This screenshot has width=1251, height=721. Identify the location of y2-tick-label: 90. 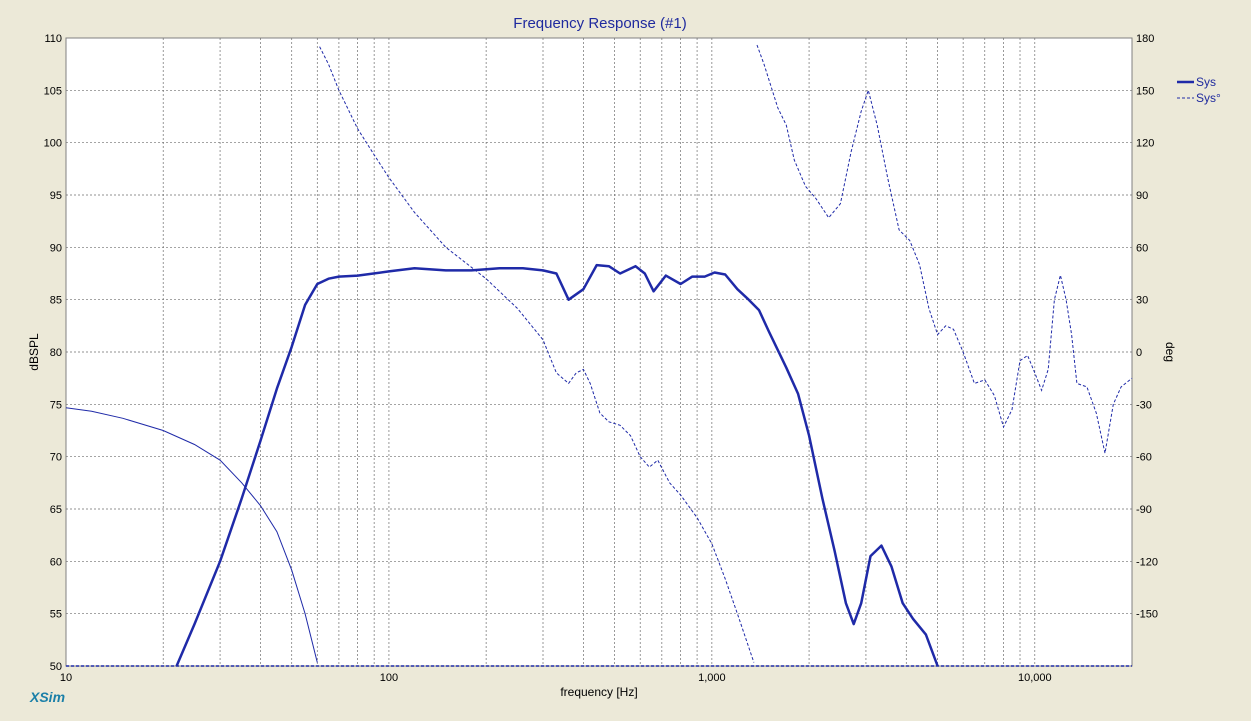
(1142, 196).